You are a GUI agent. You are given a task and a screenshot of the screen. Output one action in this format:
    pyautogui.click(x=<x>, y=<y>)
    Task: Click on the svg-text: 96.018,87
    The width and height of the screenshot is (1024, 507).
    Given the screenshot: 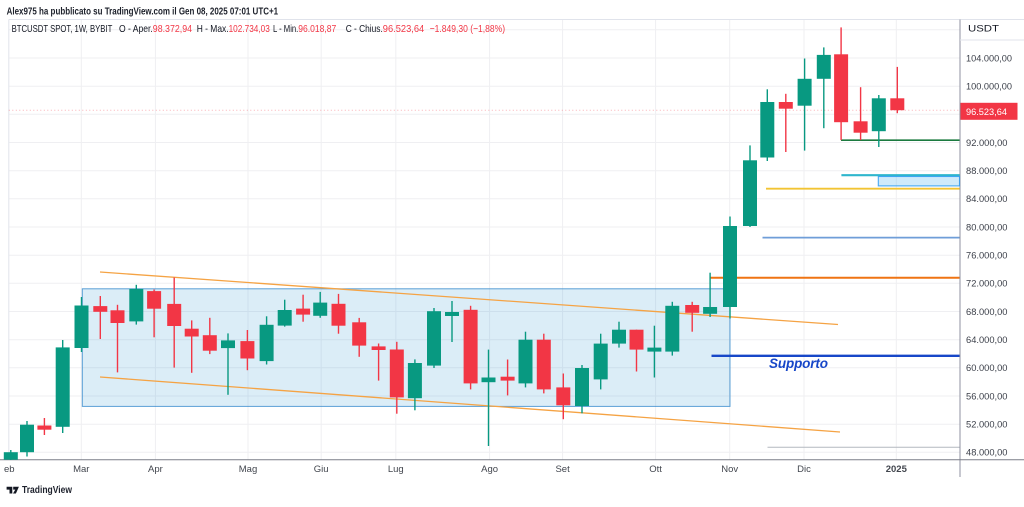 What is the action you would take?
    pyautogui.click(x=317, y=29)
    